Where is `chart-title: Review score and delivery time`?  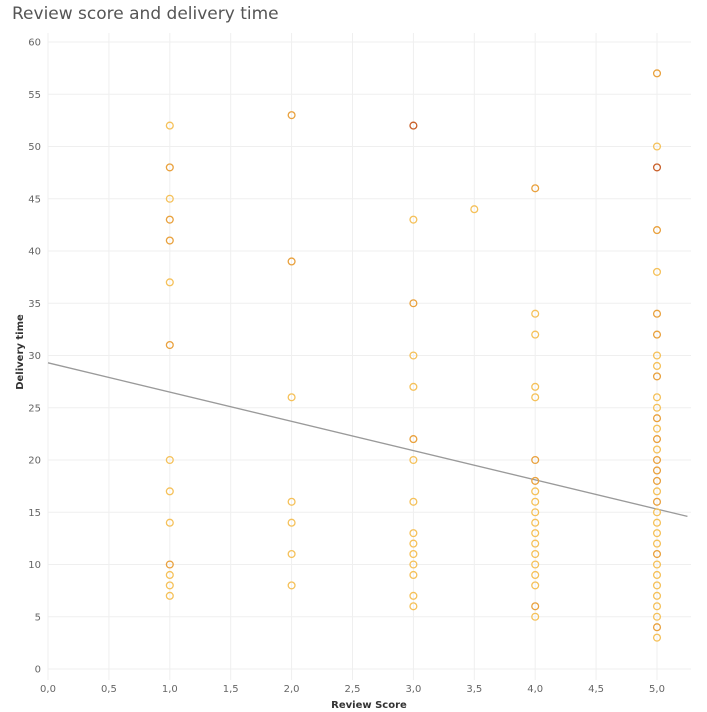
chart-title: Review score and delivery time is located at coordinates (145, 14).